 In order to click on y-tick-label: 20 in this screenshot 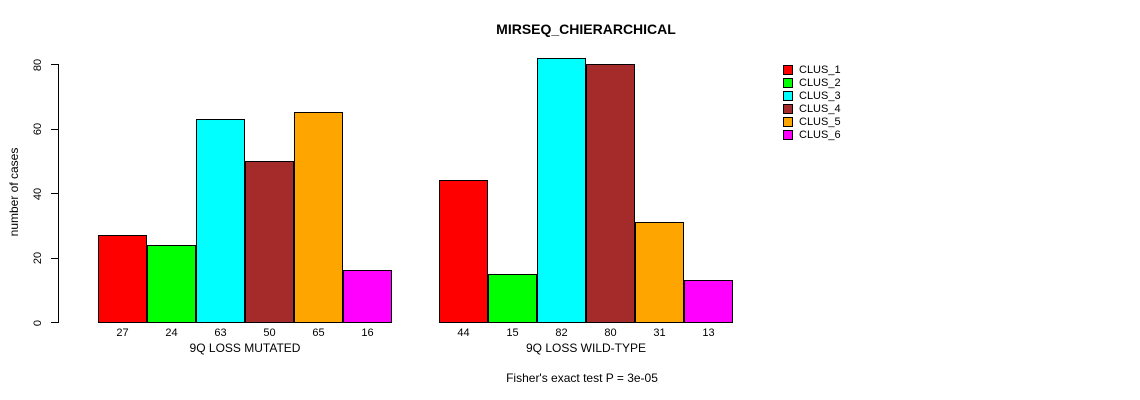, I will do `click(38, 258)`.